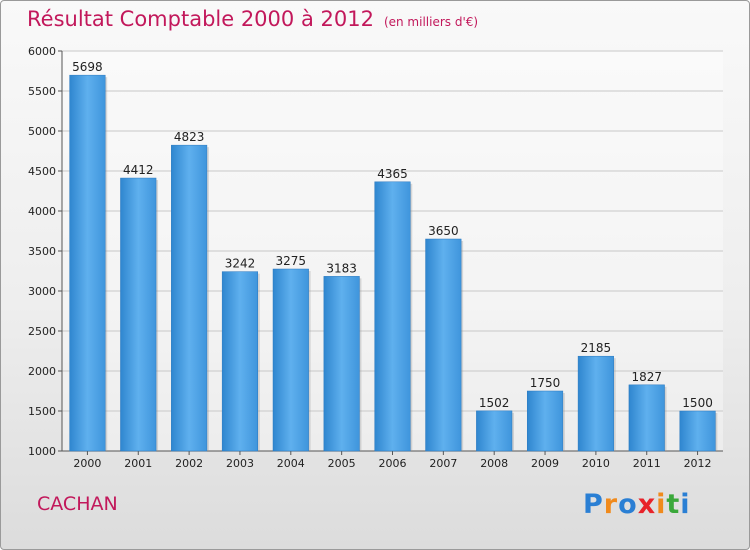  Describe the element at coordinates (42, 211) in the screenshot. I see `y-tick-label: 4000` at that location.